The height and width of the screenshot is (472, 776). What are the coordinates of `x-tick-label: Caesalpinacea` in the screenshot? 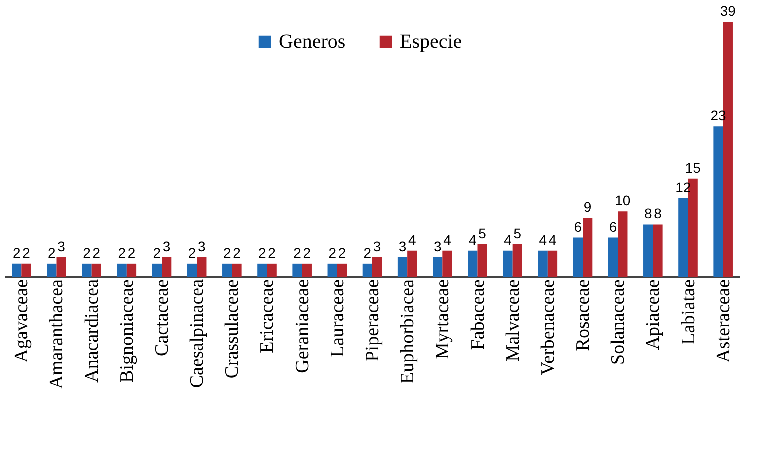 It's located at (197, 333).